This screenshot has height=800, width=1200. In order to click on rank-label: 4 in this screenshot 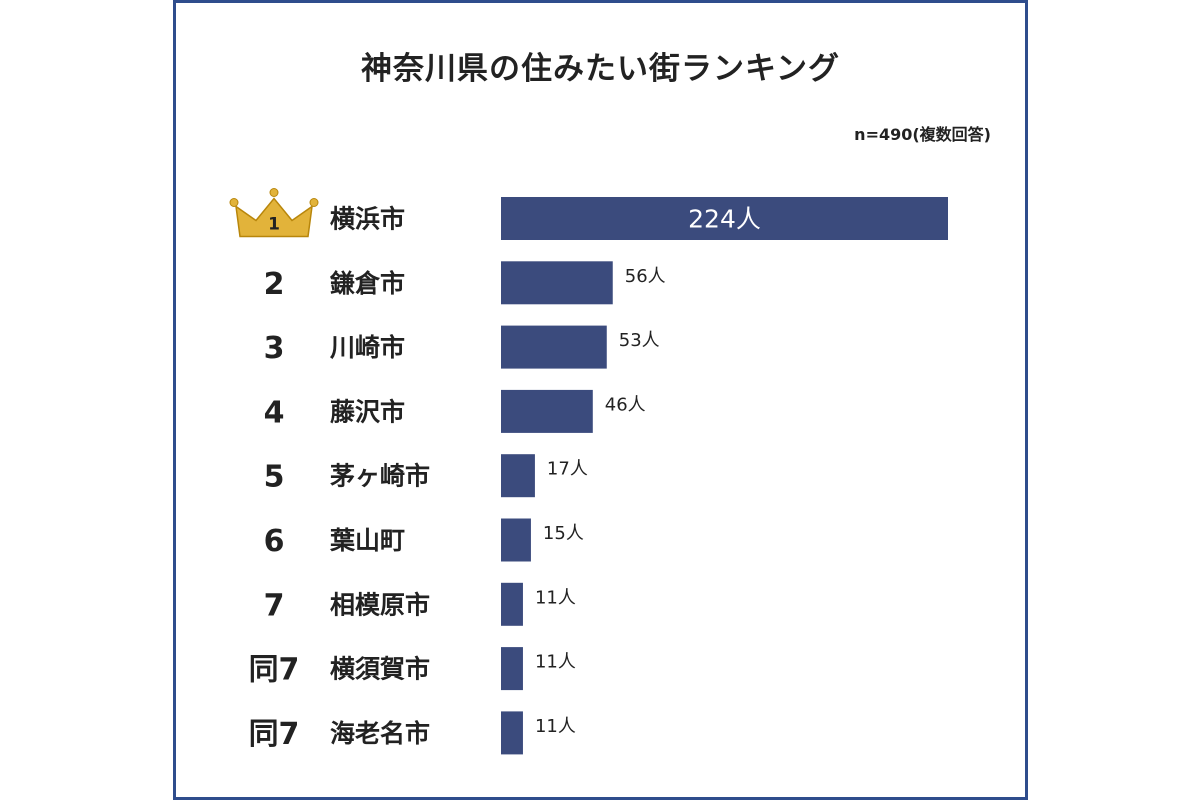, I will do `click(274, 412)`.